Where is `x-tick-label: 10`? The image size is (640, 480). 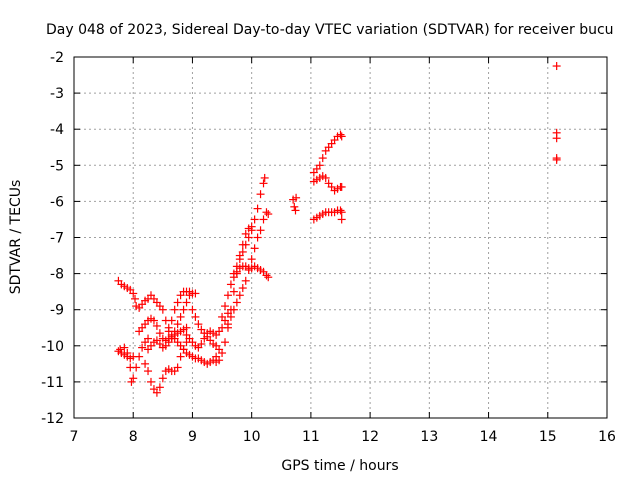
x-tick-label: 10 is located at coordinates (252, 437).